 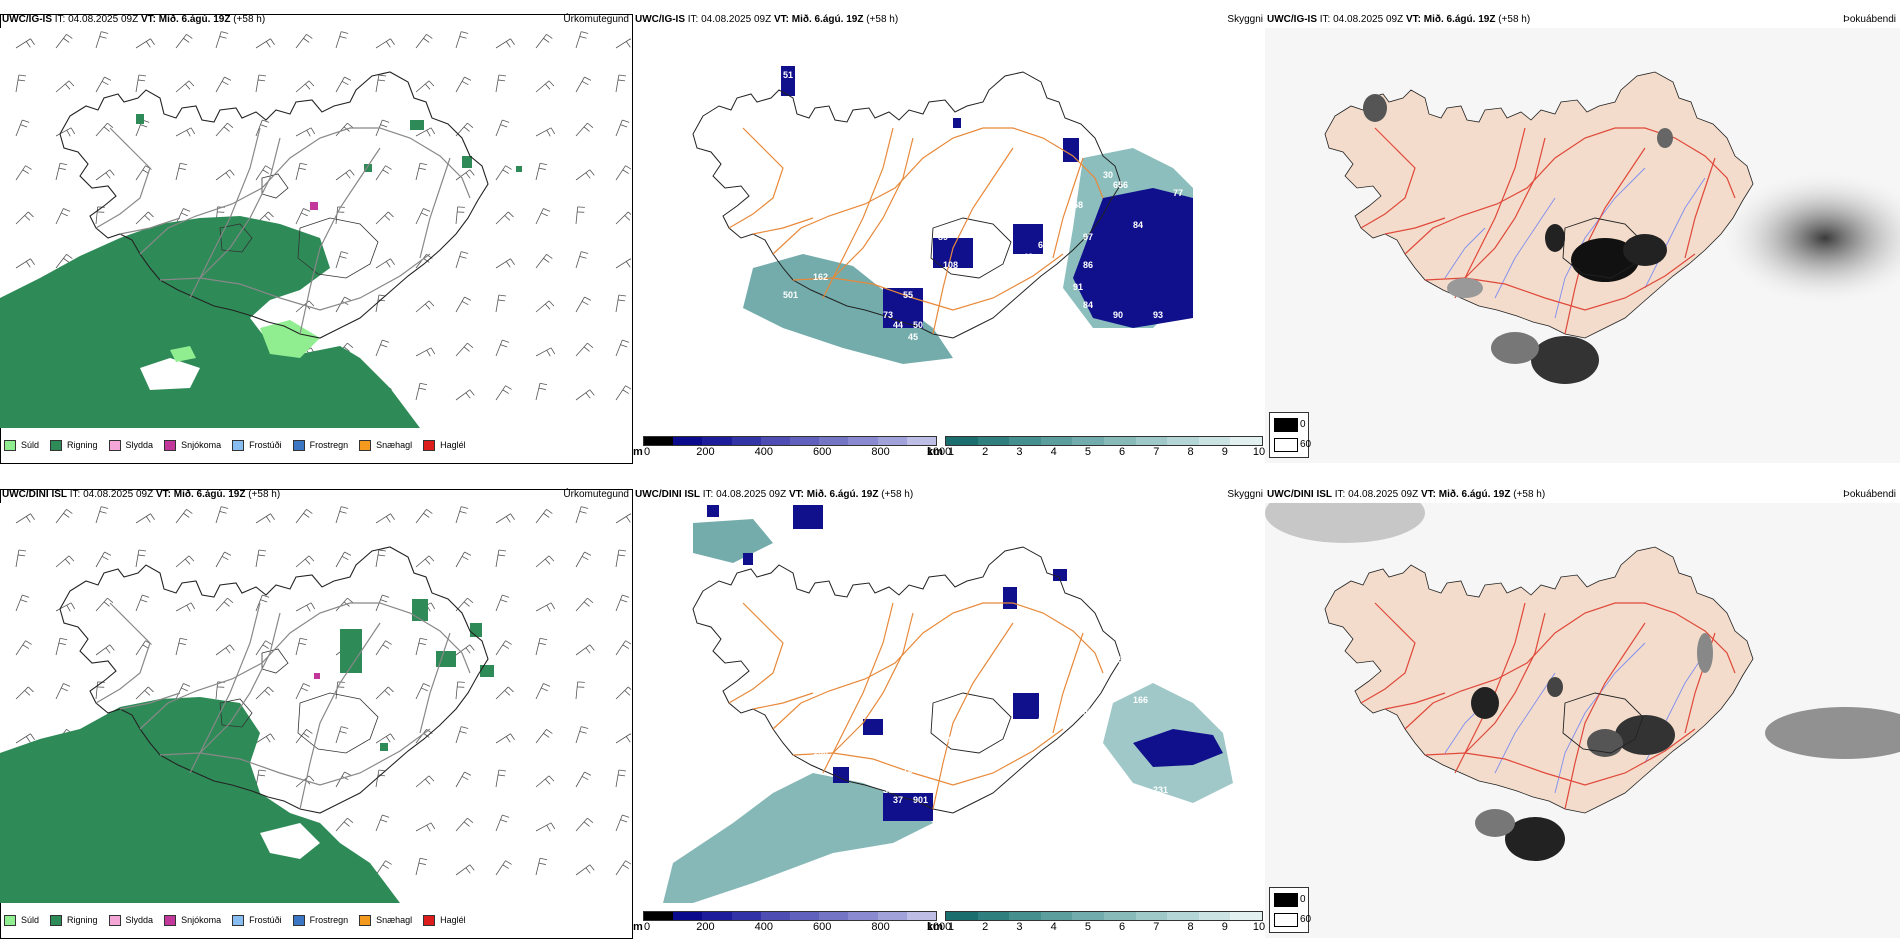 I want to click on rain-patch, so click(x=290, y=841).